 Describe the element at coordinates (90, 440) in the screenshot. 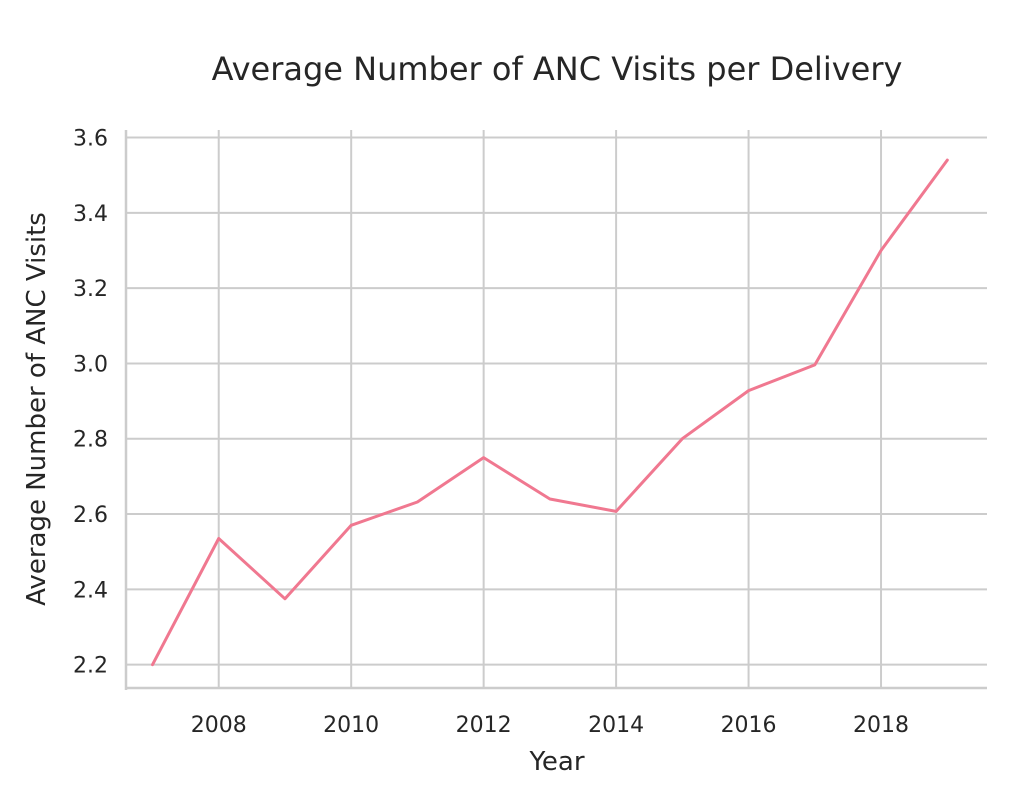

I see `y-tick-label: 2.8` at that location.